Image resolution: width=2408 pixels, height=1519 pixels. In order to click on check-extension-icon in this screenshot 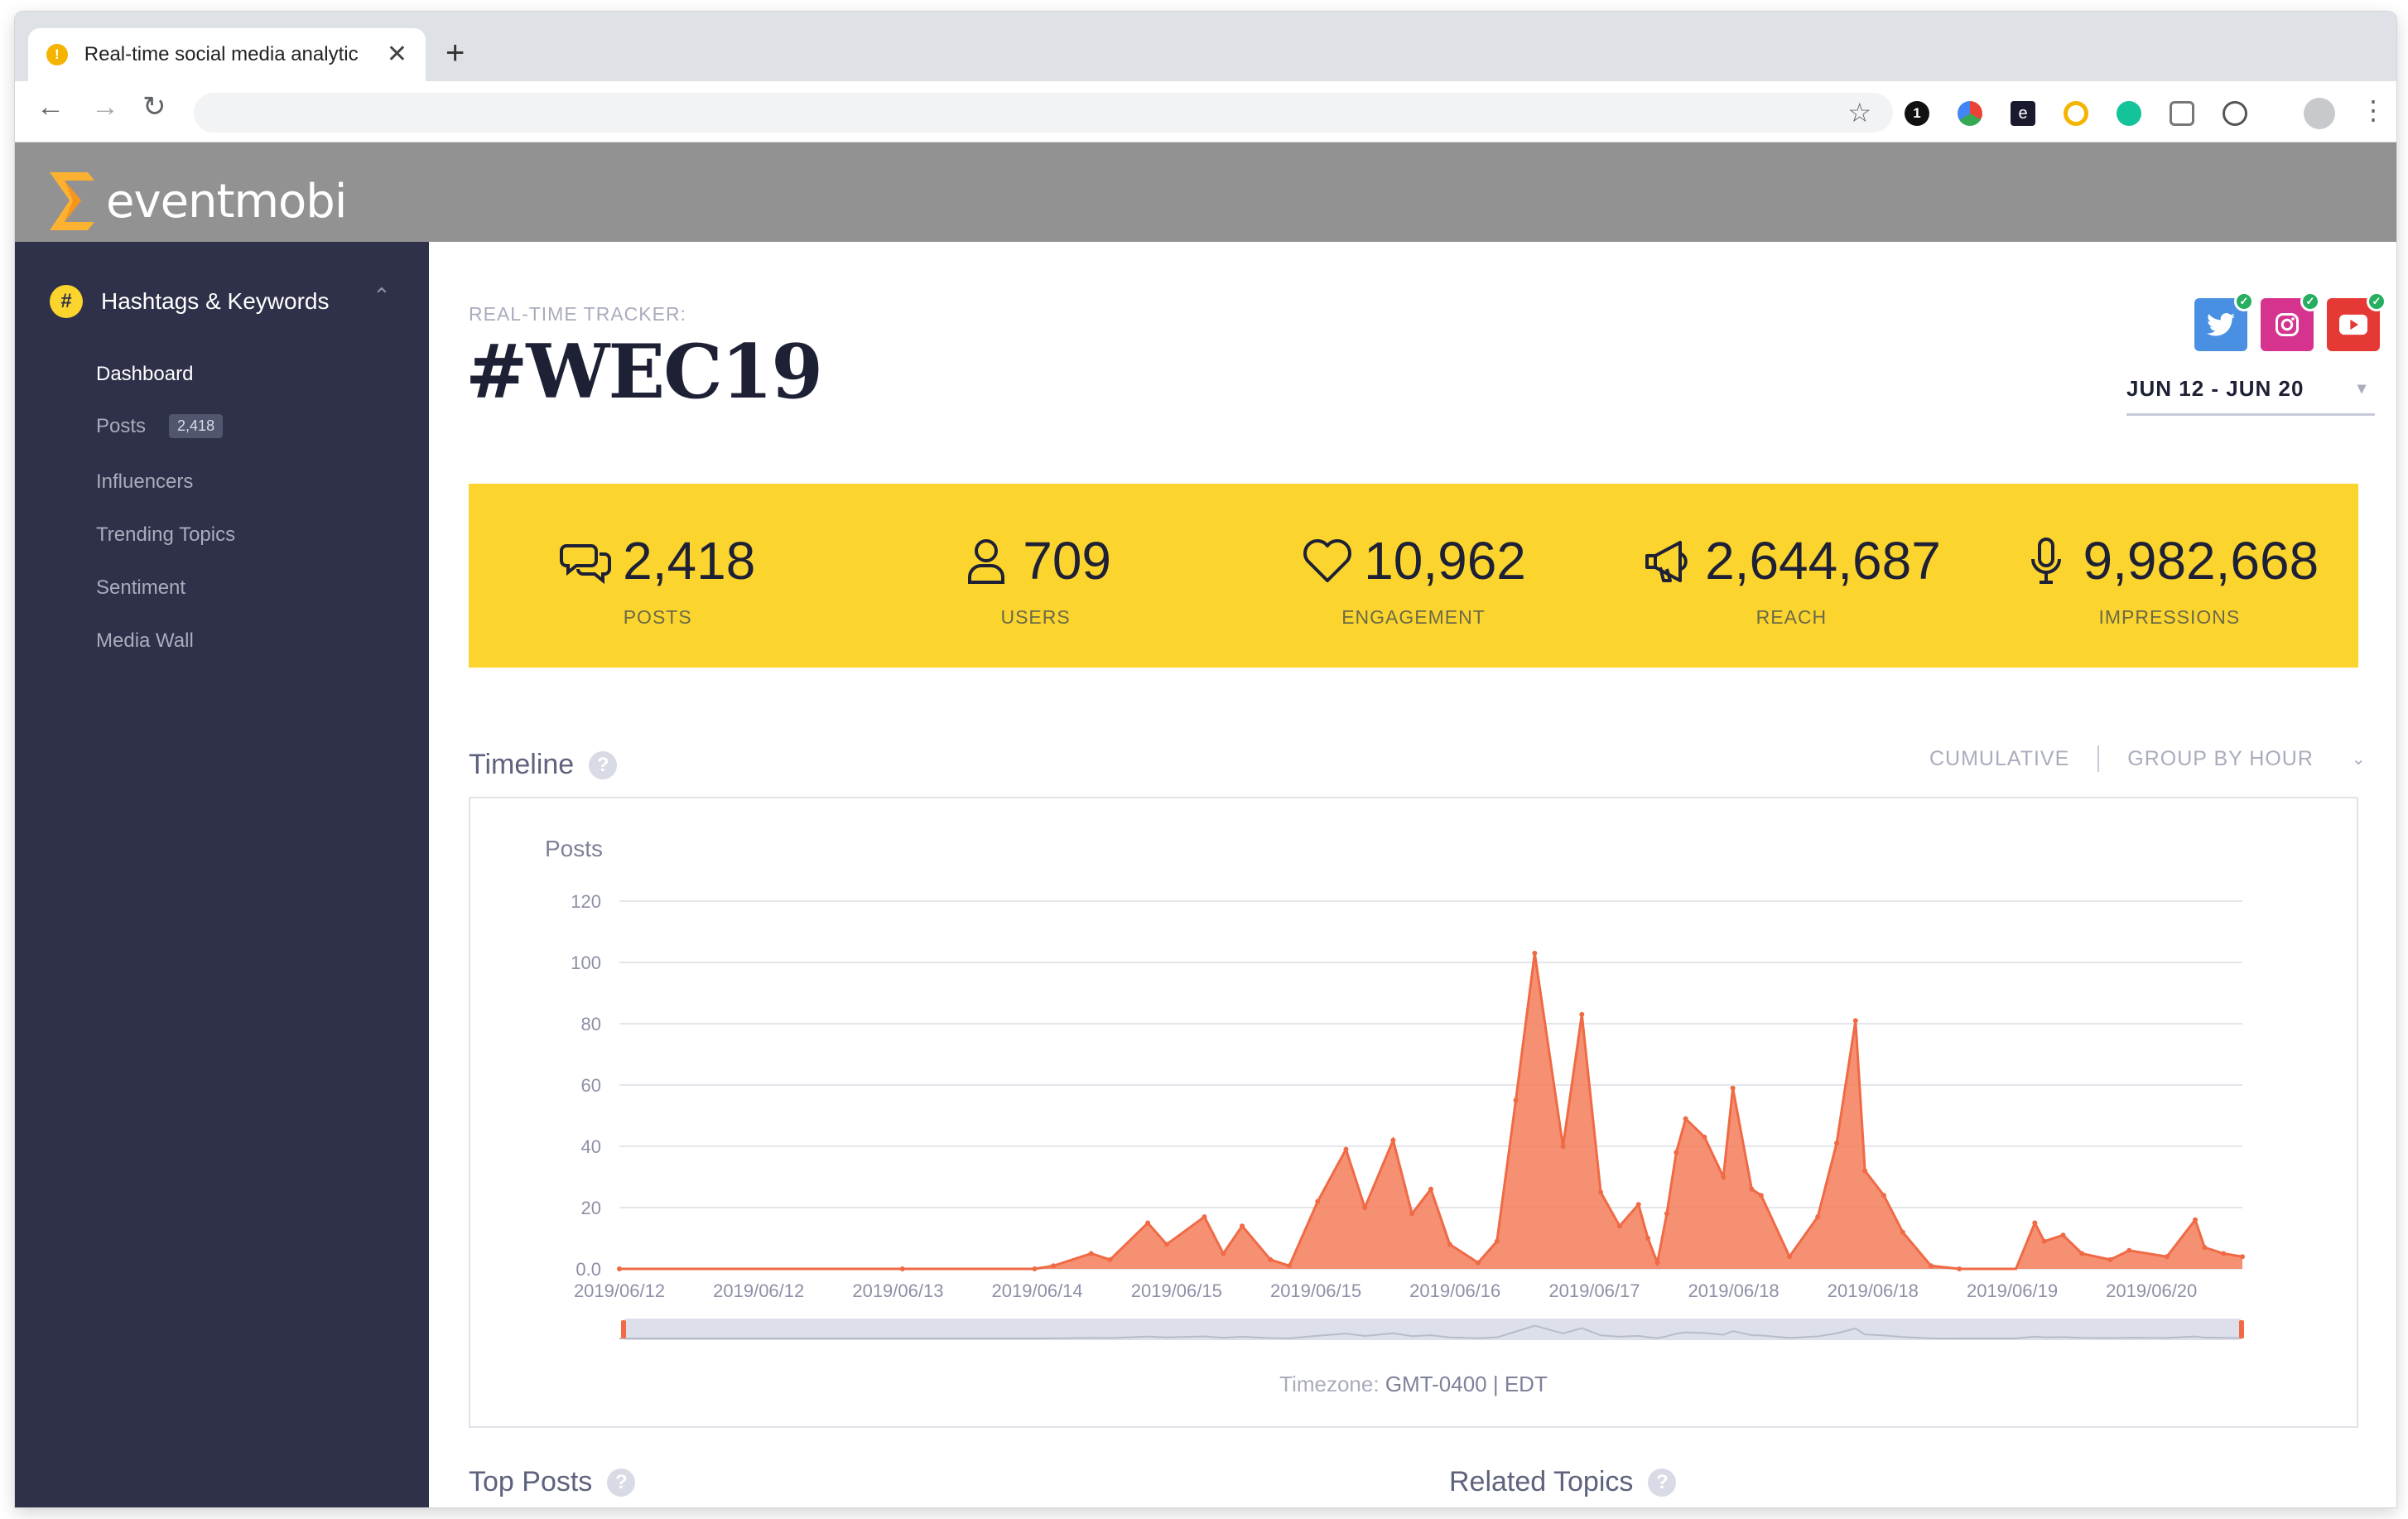, I will do `click(2235, 113)`.